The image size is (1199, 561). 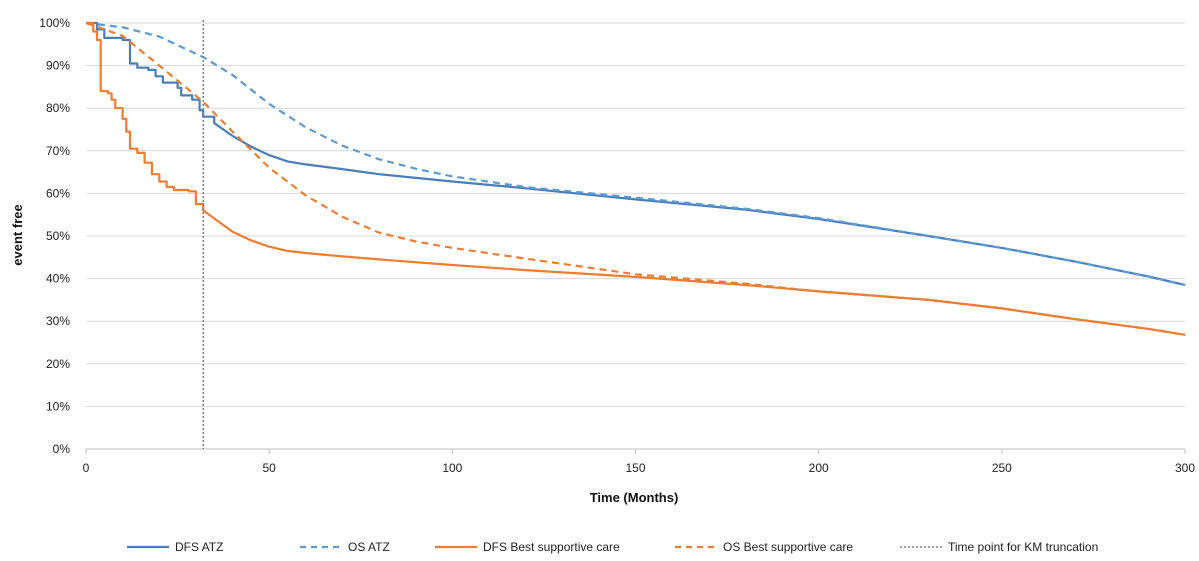 What do you see at coordinates (635, 451) in the screenshot?
I see `axes` at bounding box center [635, 451].